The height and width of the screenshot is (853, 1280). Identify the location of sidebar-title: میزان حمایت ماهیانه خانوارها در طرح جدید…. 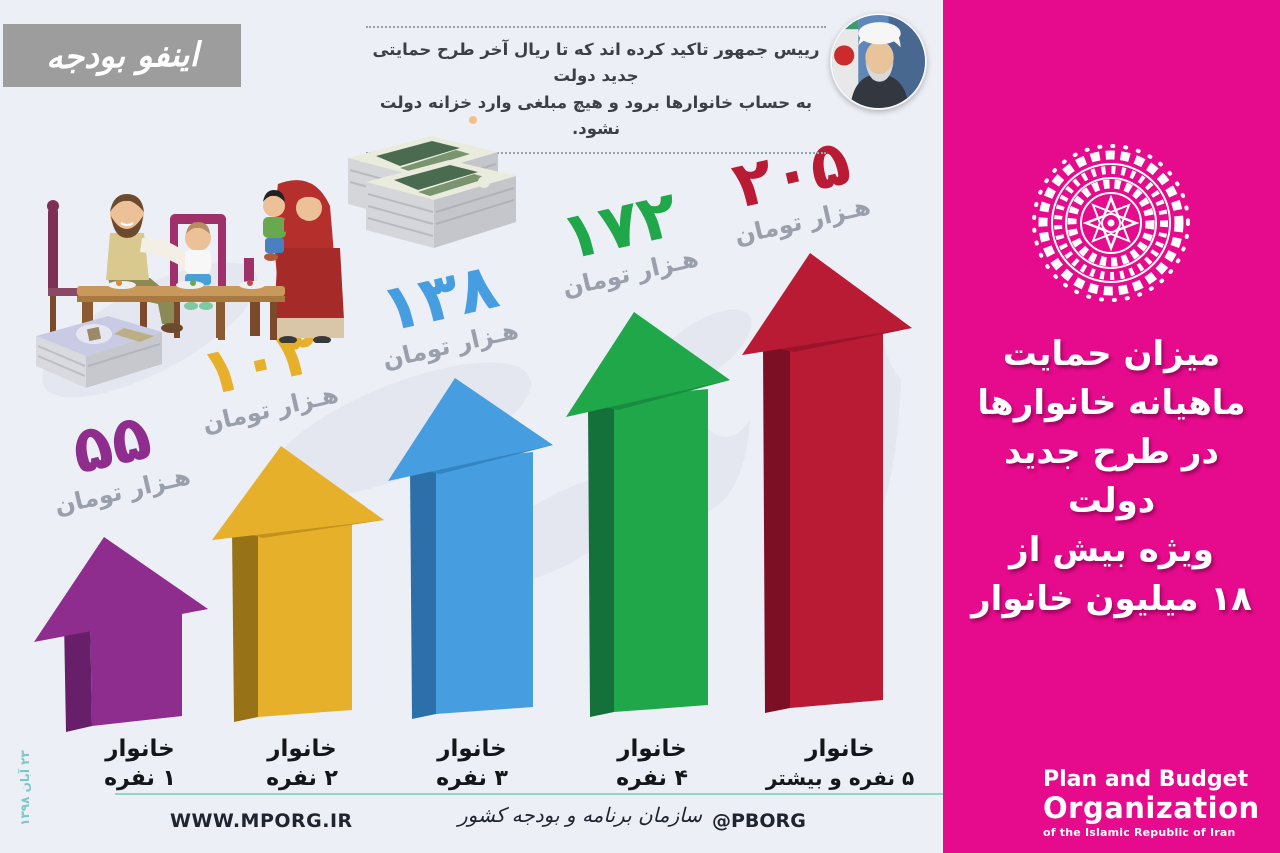
(1111, 477).